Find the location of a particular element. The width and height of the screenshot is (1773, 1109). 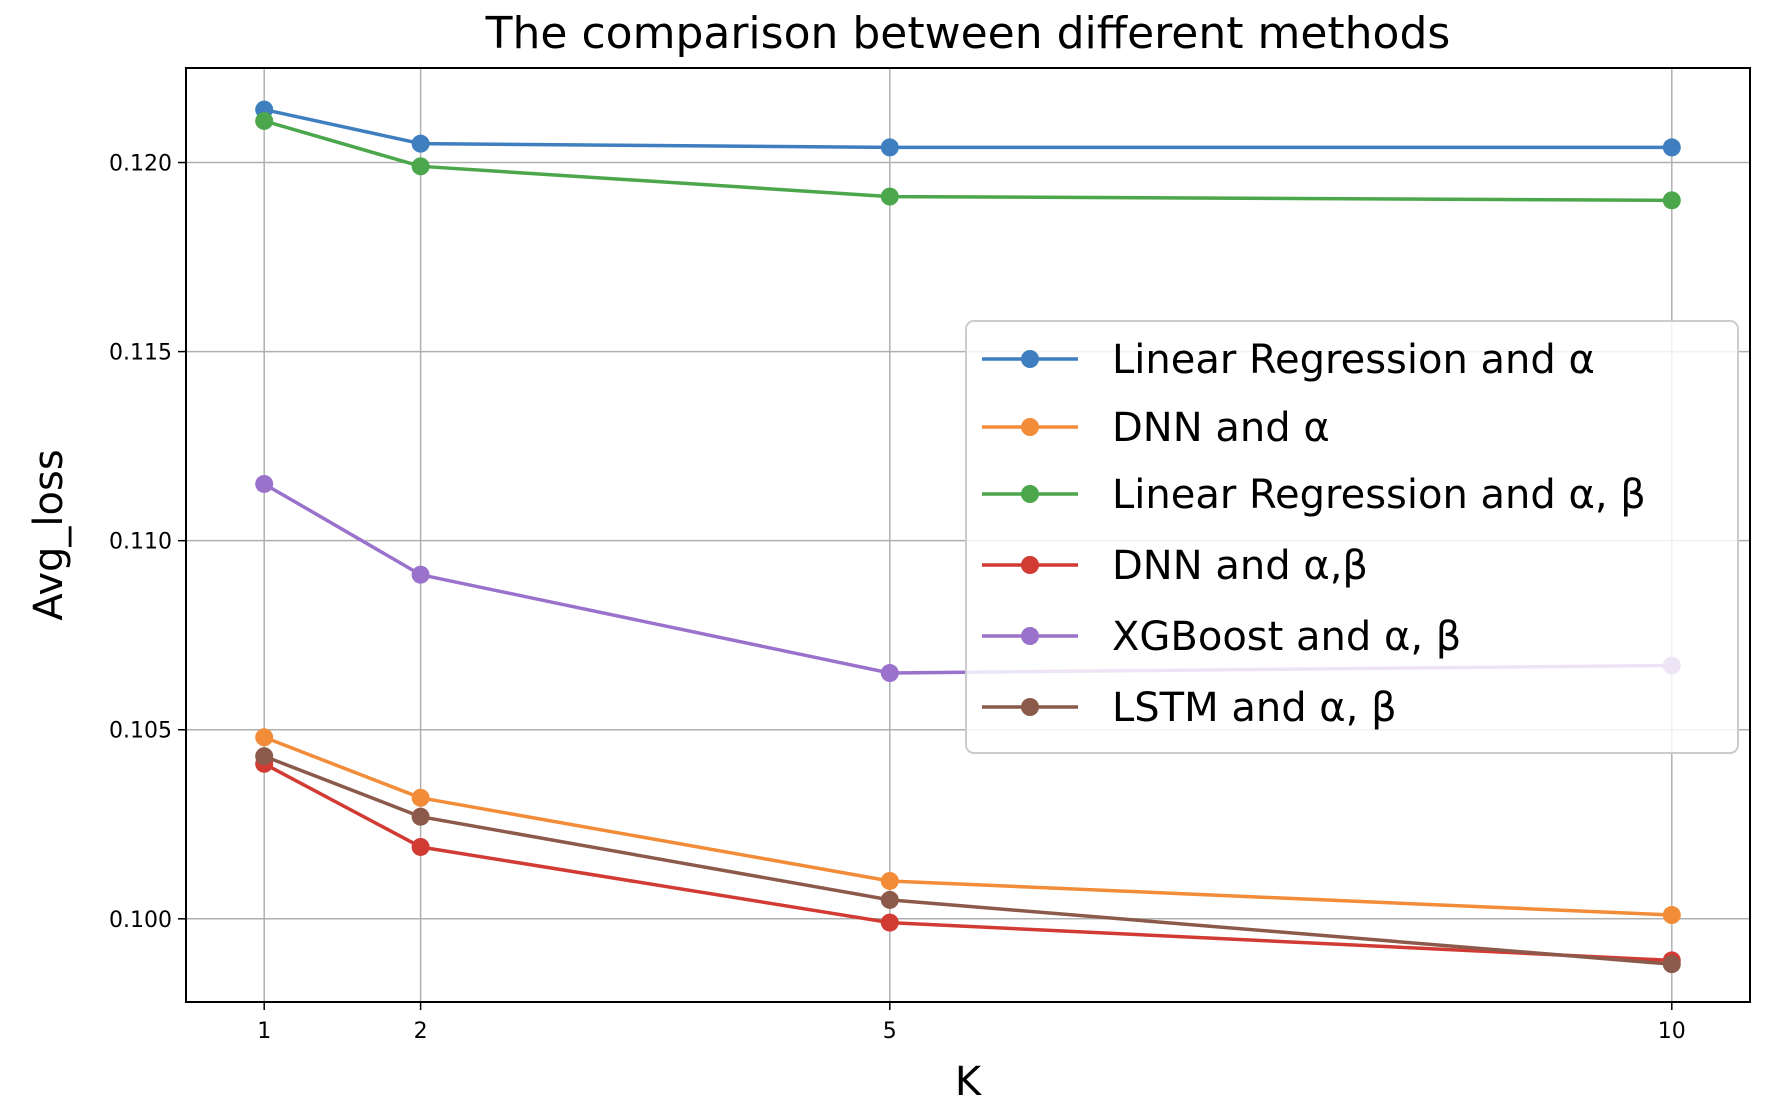

legend-item: XGBoost and α, β is located at coordinates (1221, 637).